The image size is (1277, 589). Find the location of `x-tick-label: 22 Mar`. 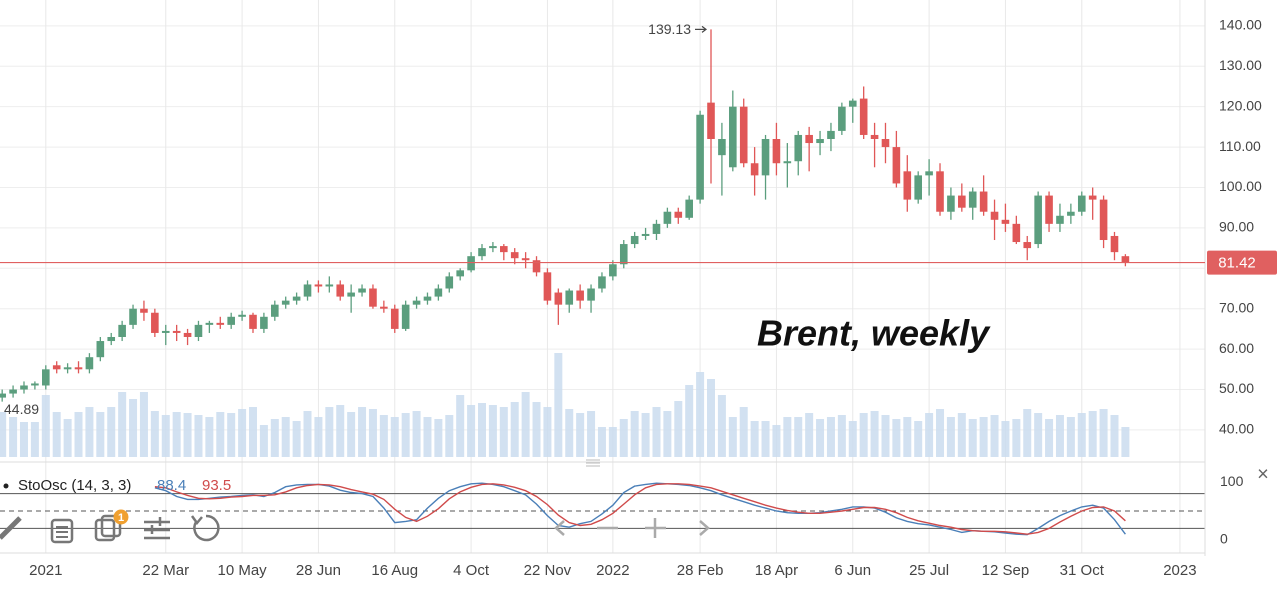

x-tick-label: 22 Mar is located at coordinates (165, 570).